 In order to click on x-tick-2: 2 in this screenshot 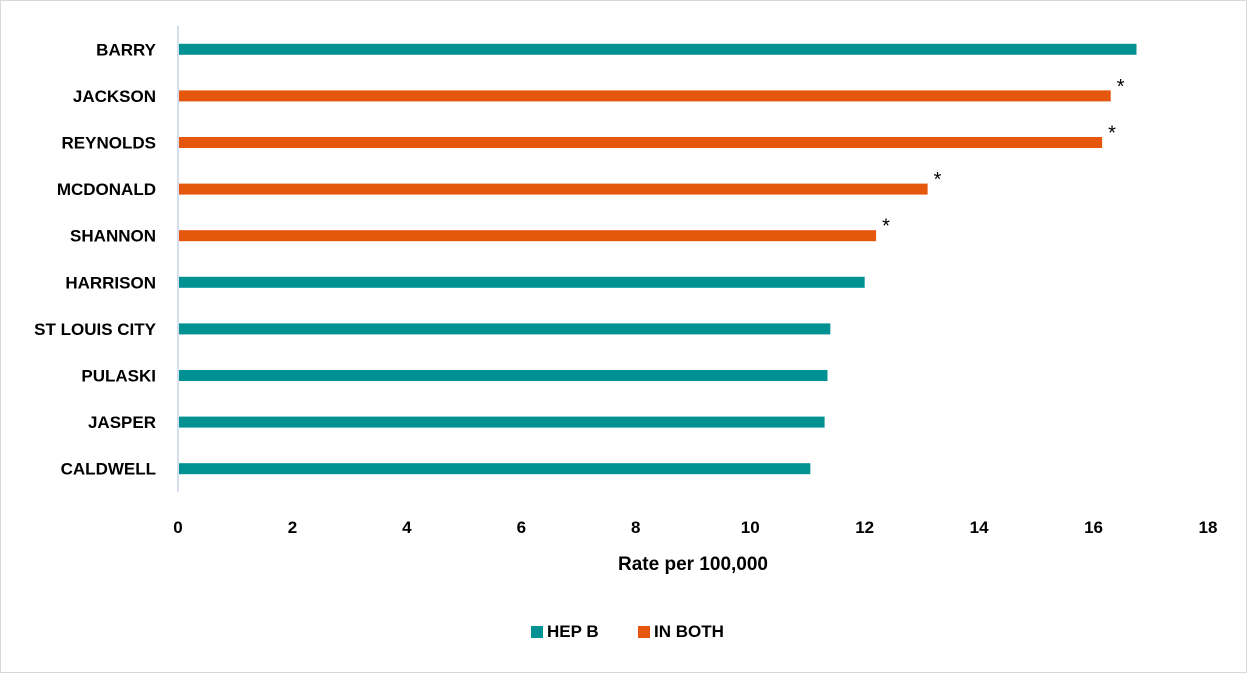, I will do `click(292, 527)`.